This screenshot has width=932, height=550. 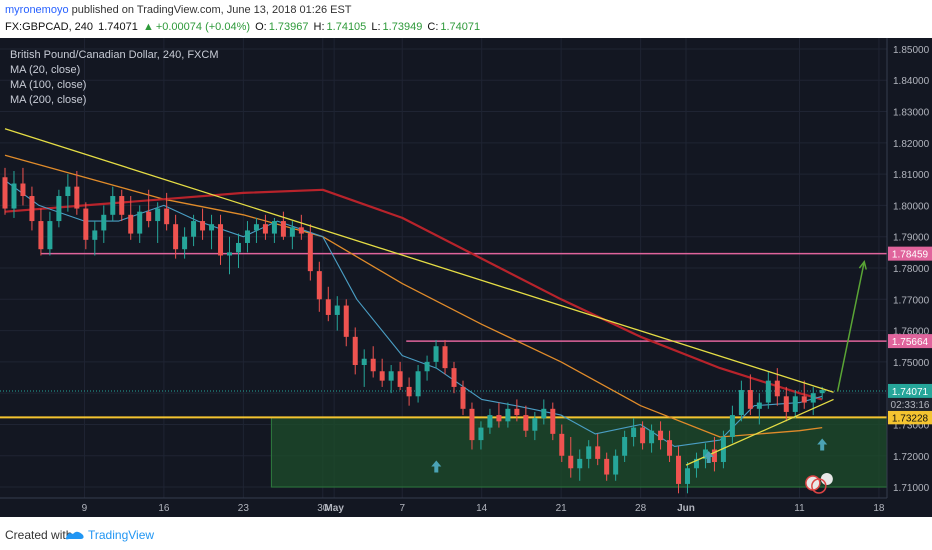 What do you see at coordinates (910, 405) in the screenshot?
I see `countdown-text: 02:33:16` at bounding box center [910, 405].